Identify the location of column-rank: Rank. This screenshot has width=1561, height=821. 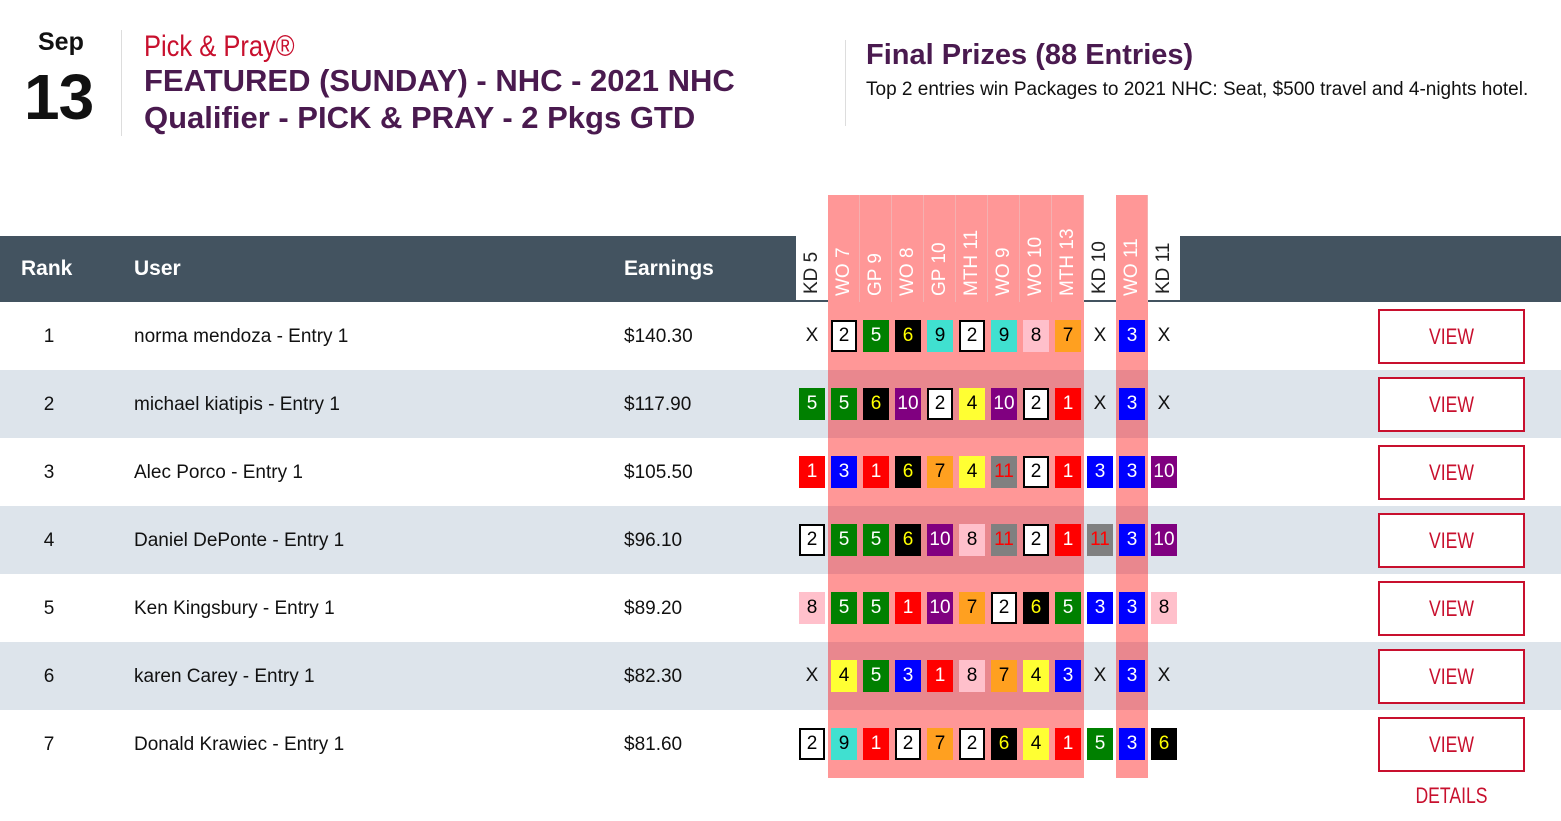
(47, 268).